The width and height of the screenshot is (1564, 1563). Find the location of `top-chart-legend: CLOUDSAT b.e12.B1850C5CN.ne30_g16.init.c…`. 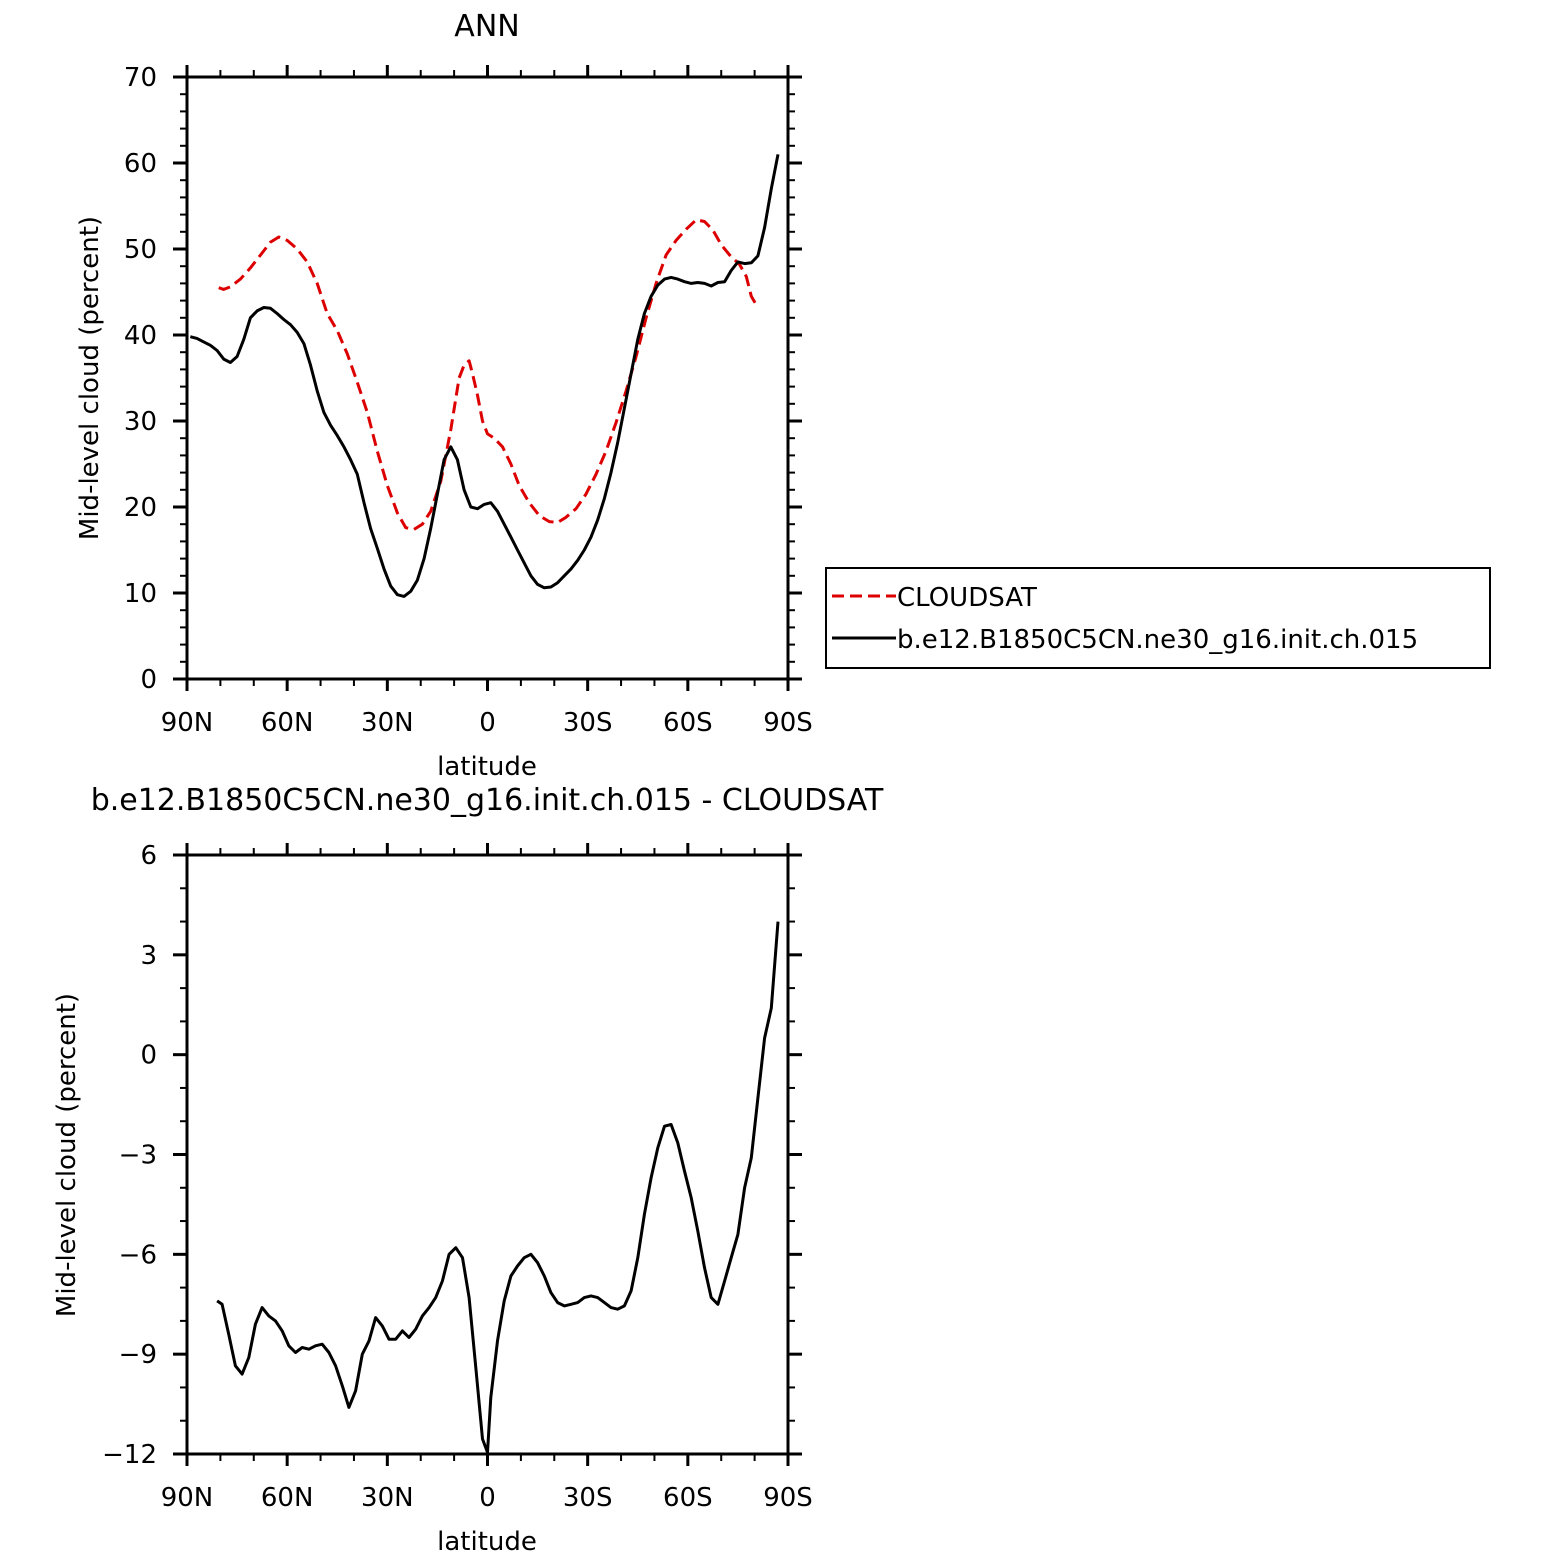

top-chart-legend: CLOUDSAT b.e12.B1850C5CN.ne30_g16.init.c… is located at coordinates (1158, 618).